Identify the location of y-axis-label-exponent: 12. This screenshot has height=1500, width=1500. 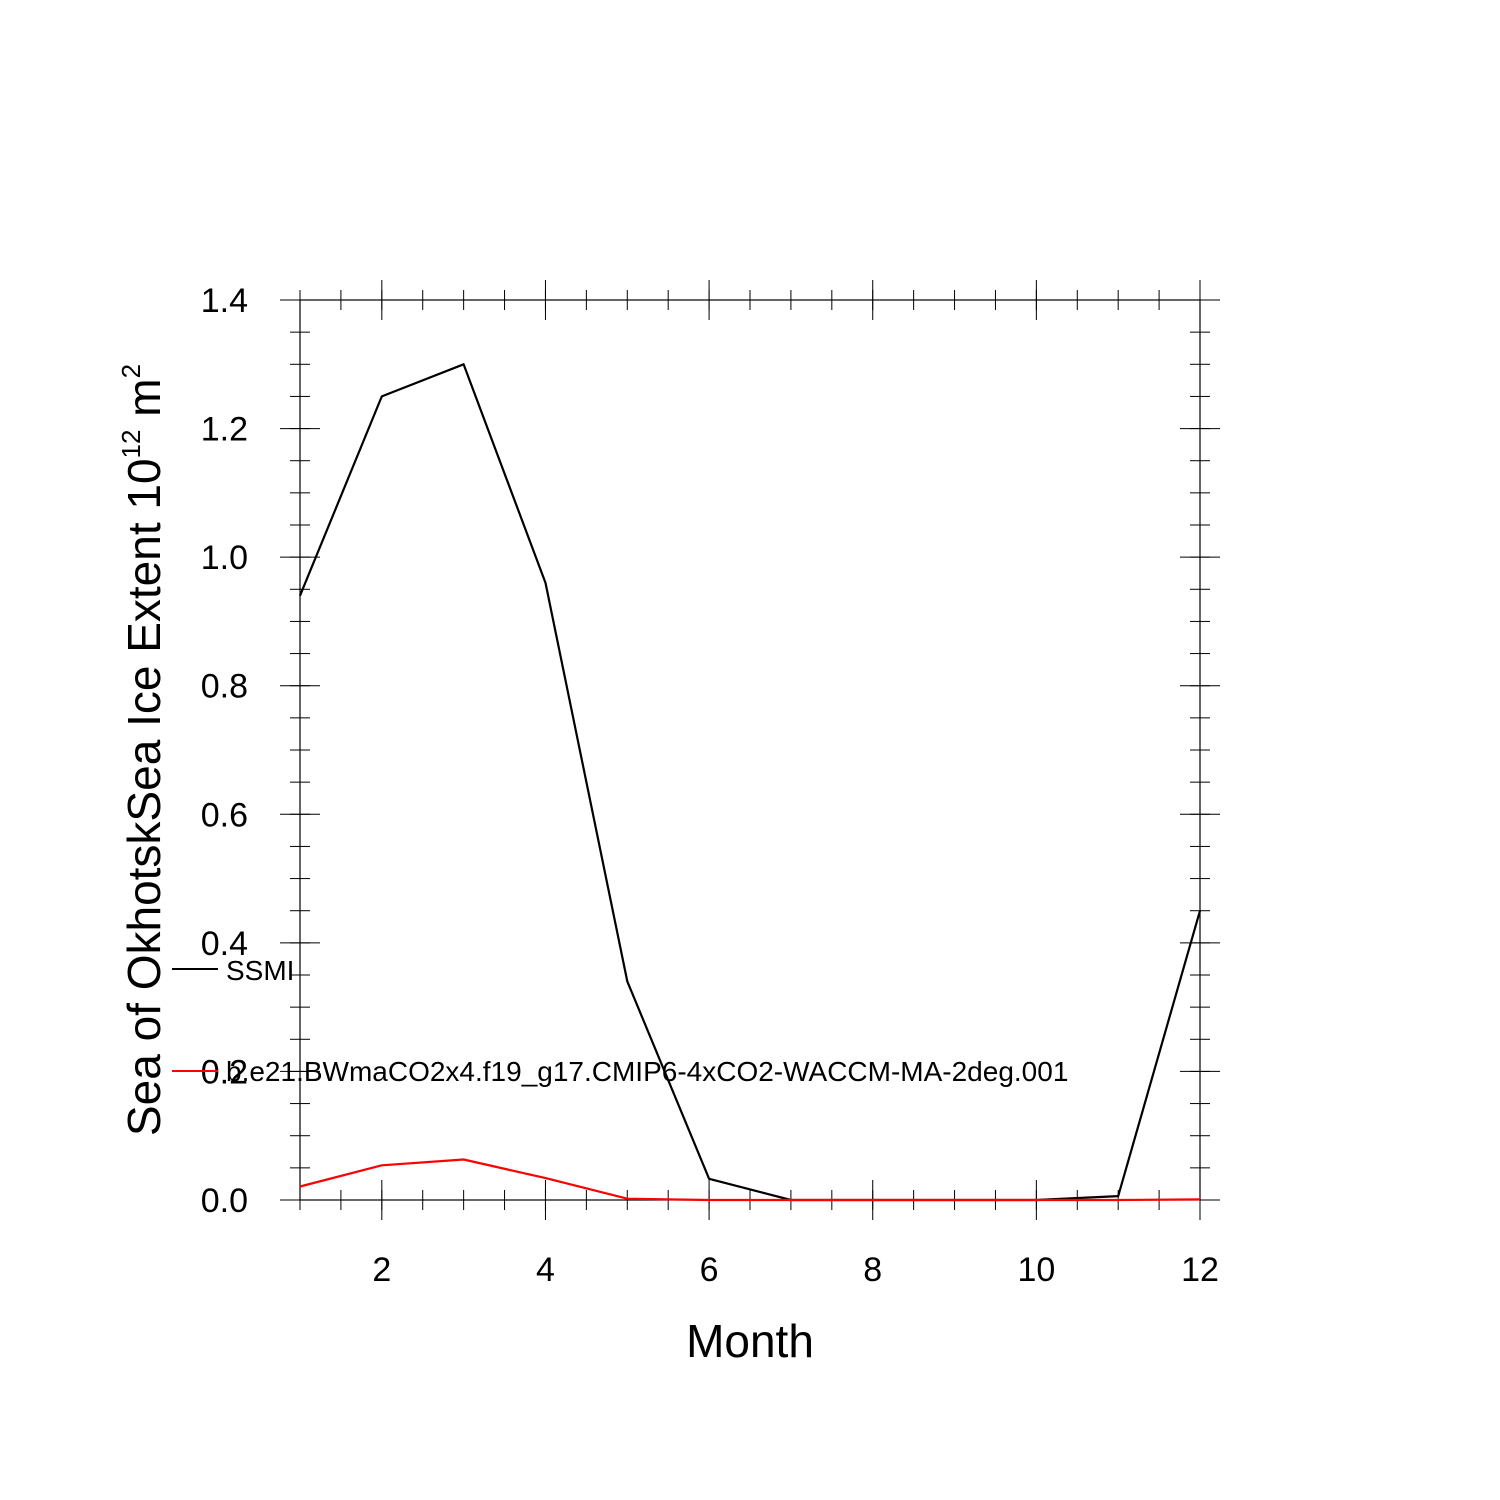
(131, 444).